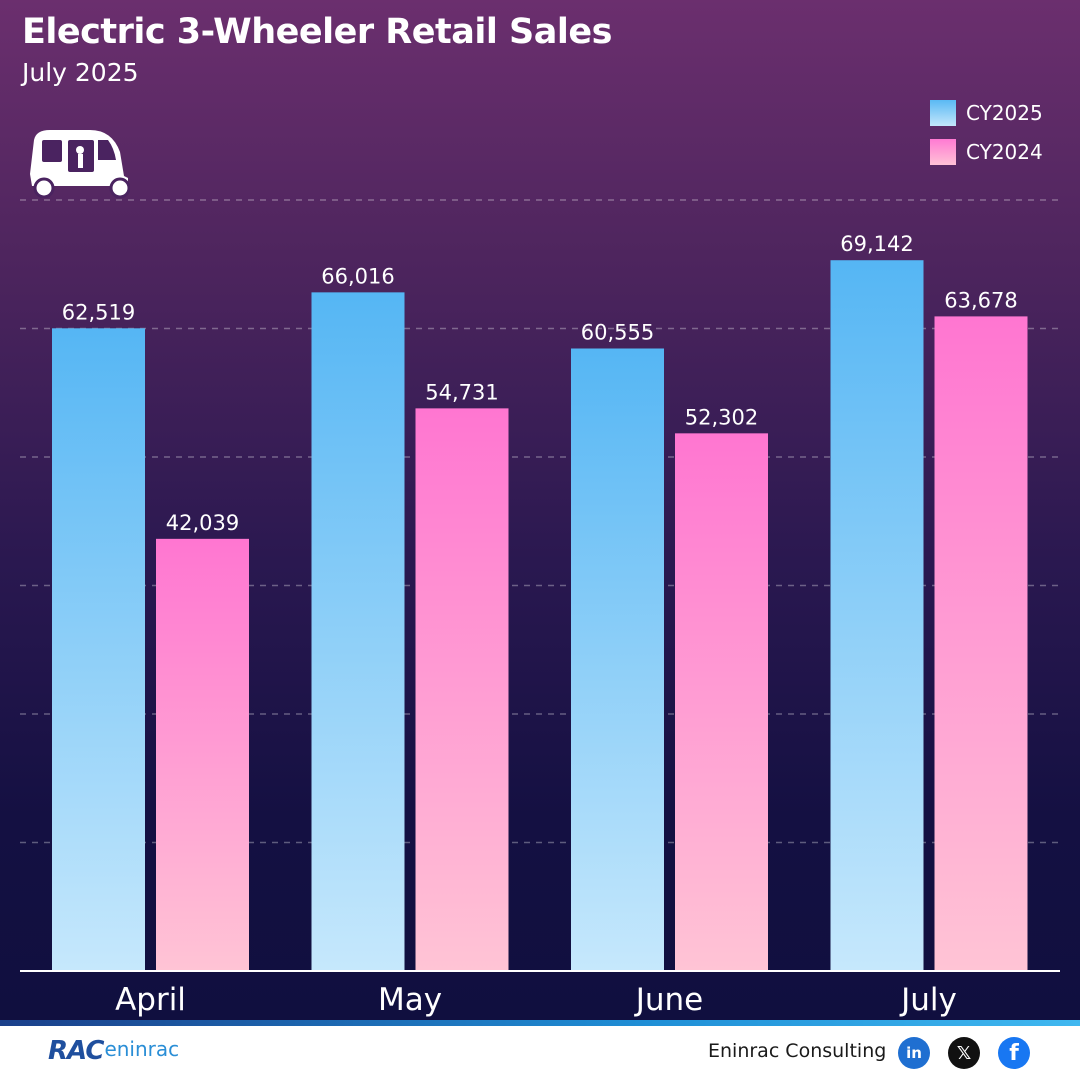  Describe the element at coordinates (98, 312) in the screenshot. I see `value-label-cy2025-april: 62,519` at that location.